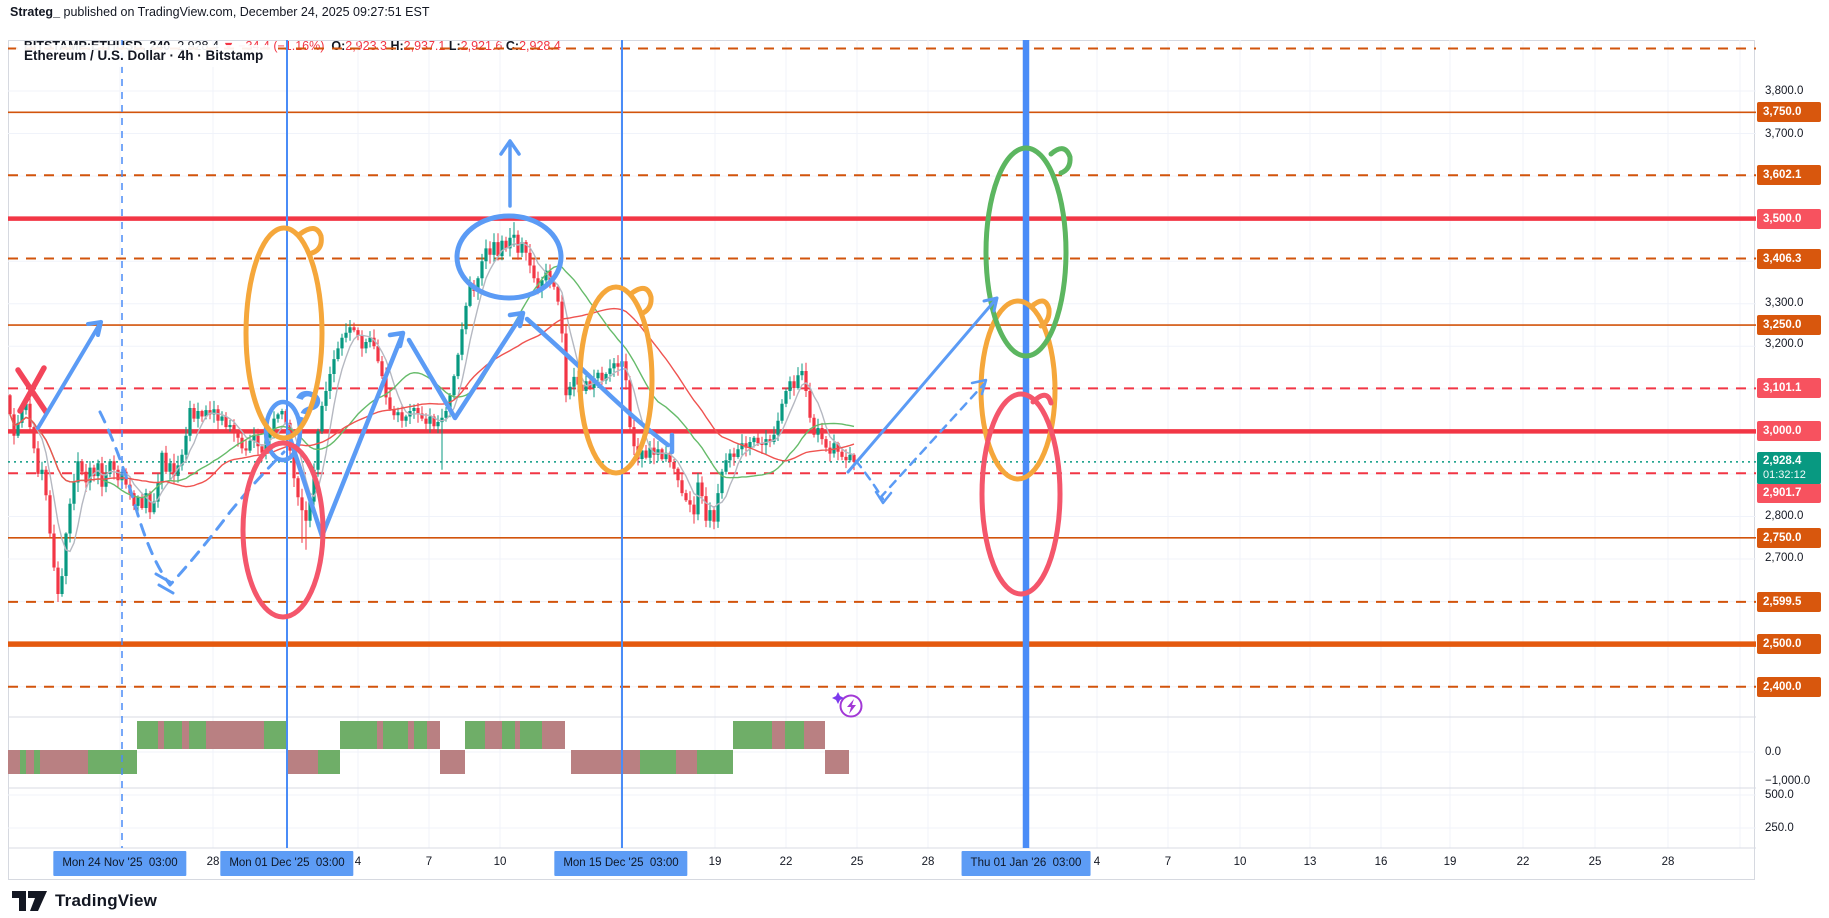 This screenshot has height=918, width=1829. I want to click on author-name: Strateg_, so click(35, 12).